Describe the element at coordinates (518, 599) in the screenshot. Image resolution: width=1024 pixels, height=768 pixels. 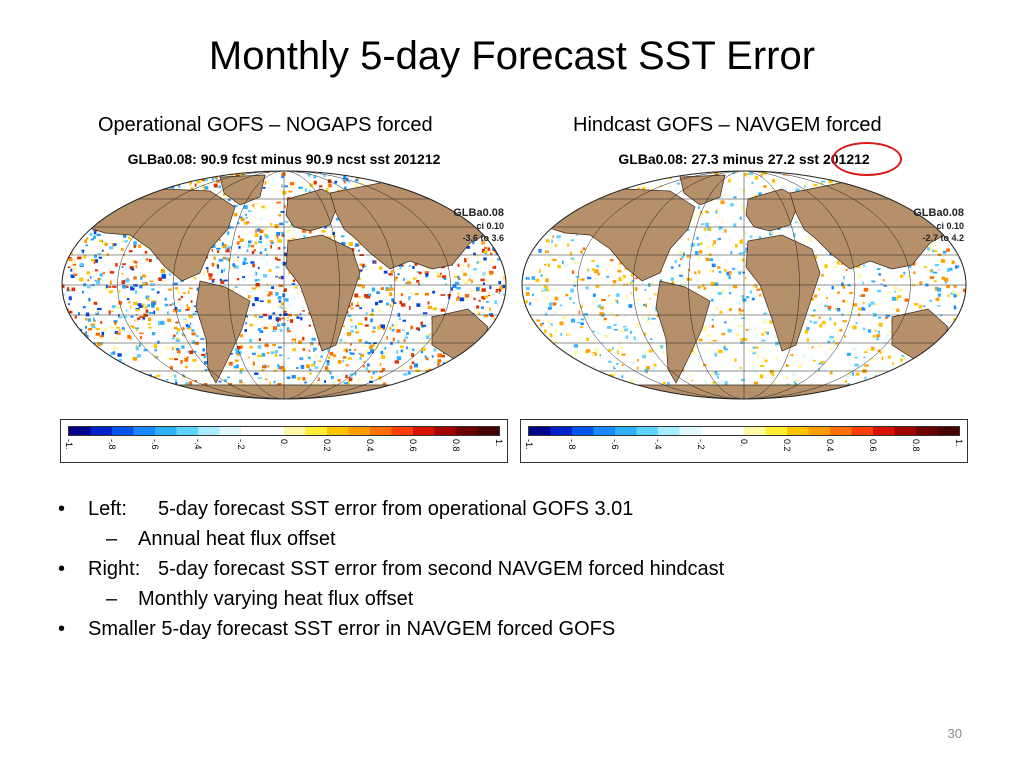
I see `sub-bullet-right: – Monthly varying heat flux offset` at that location.